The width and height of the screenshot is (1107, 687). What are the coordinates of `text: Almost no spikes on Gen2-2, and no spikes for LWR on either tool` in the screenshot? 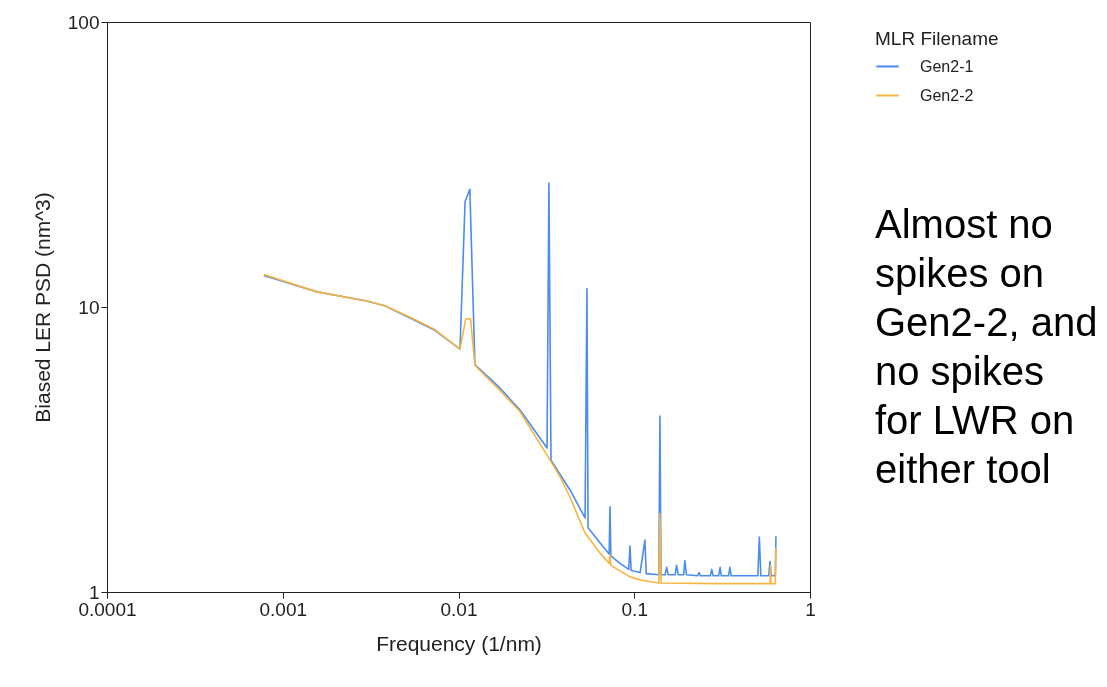 It's located at (987, 347).